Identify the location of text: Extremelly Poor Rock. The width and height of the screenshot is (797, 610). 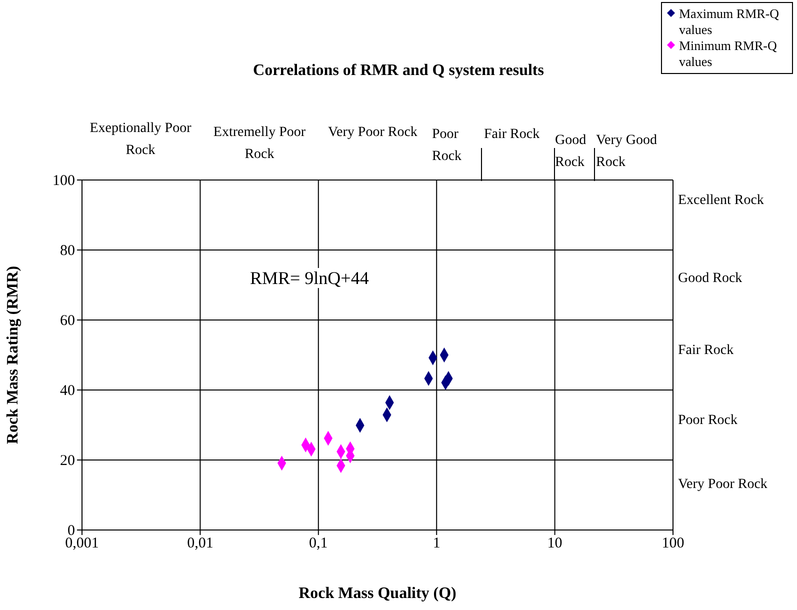
(259, 143).